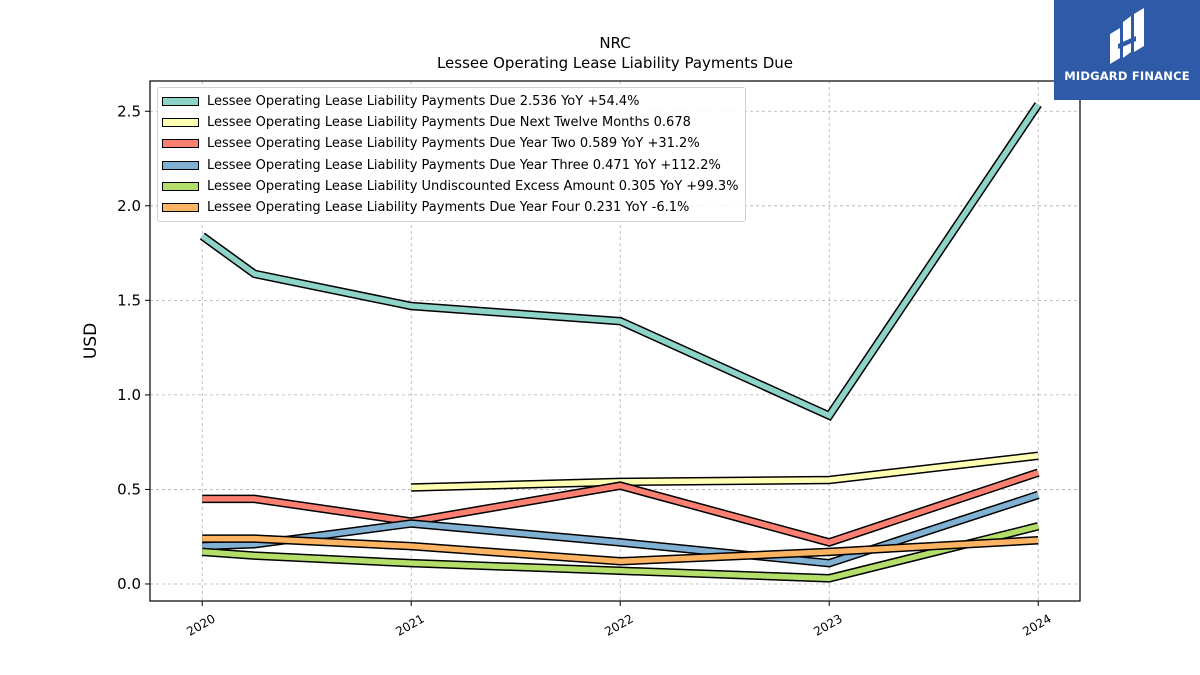 This screenshot has width=1200, height=675. What do you see at coordinates (618, 624) in the screenshot?
I see `x-tick-label: 2022` at bounding box center [618, 624].